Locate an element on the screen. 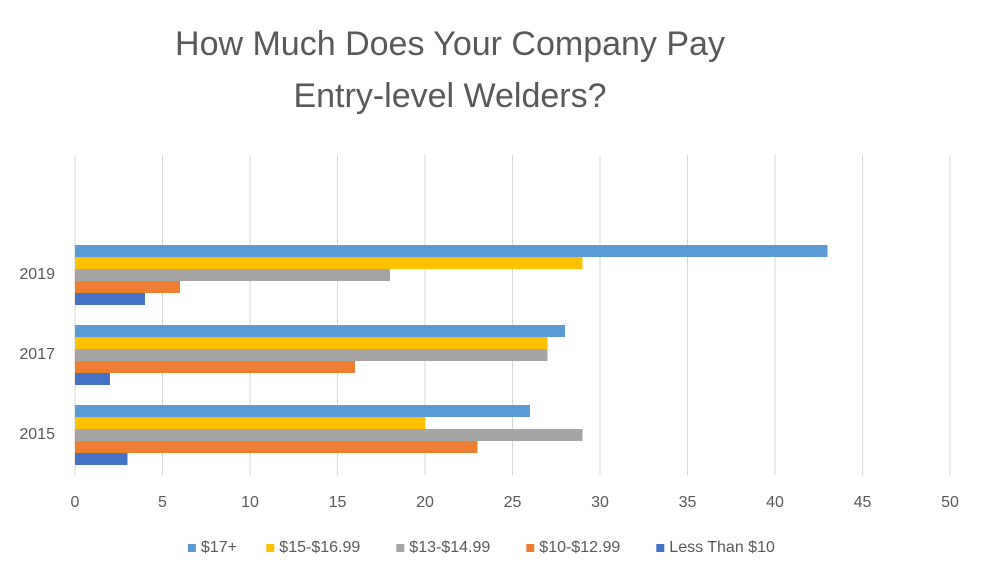 This screenshot has height=587, width=1000. legend-label: Less Than $10 is located at coordinates (722, 547).